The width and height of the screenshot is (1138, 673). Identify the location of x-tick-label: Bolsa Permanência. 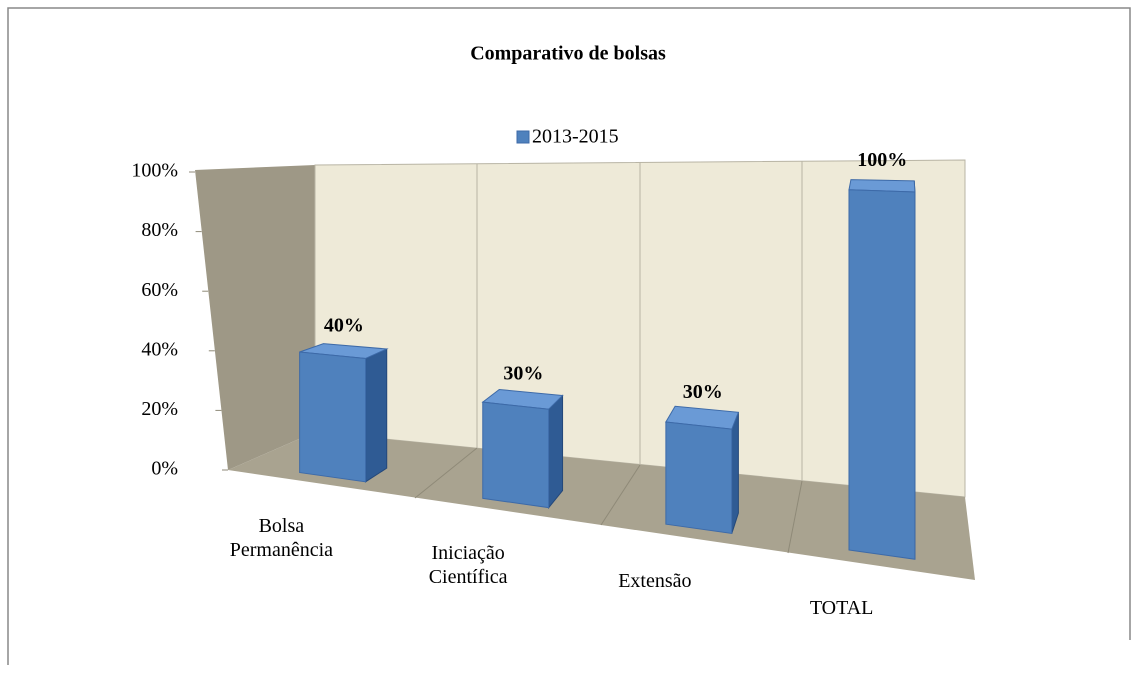
(281, 537).